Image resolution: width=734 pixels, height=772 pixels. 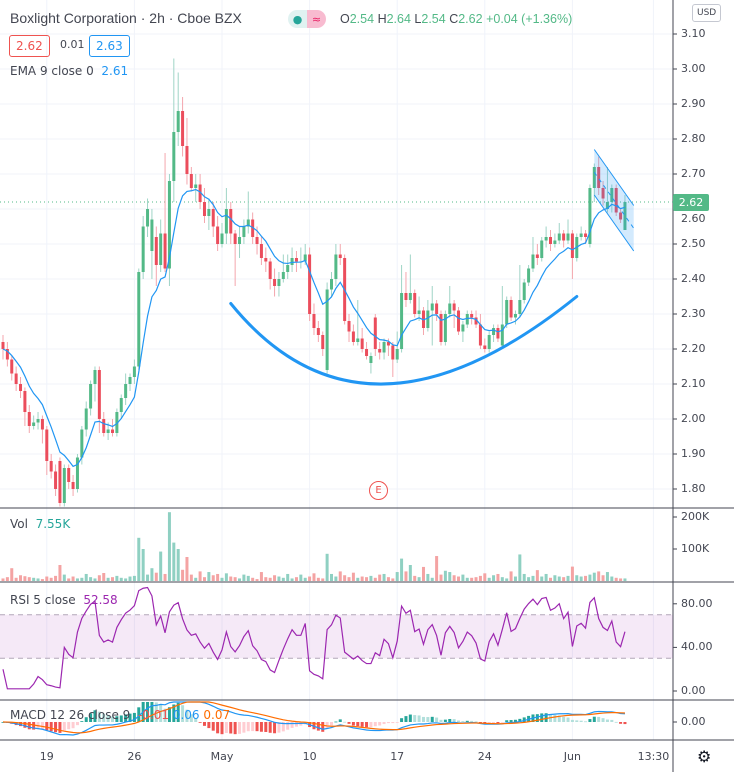 What do you see at coordinates (693, 488) in the screenshot?
I see `price-tick-label: 1.80` at bounding box center [693, 488].